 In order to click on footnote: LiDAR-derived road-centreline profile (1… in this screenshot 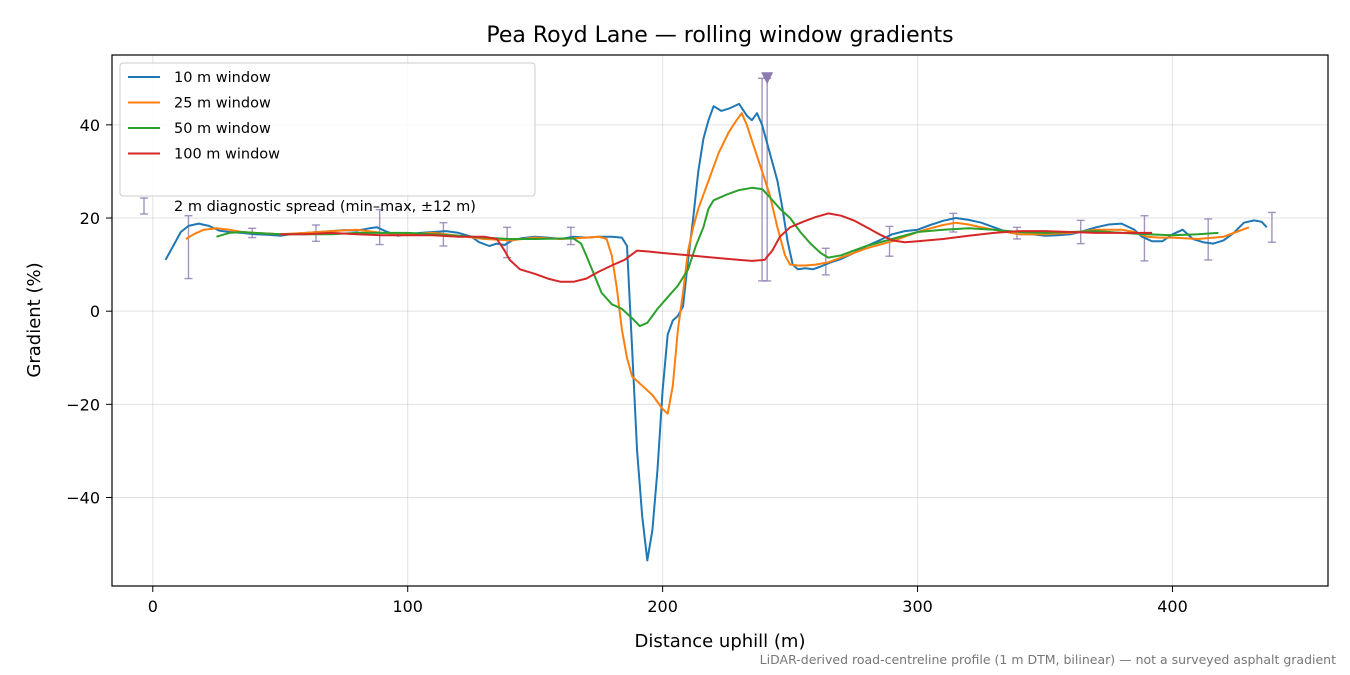, I will do `click(1048, 659)`.